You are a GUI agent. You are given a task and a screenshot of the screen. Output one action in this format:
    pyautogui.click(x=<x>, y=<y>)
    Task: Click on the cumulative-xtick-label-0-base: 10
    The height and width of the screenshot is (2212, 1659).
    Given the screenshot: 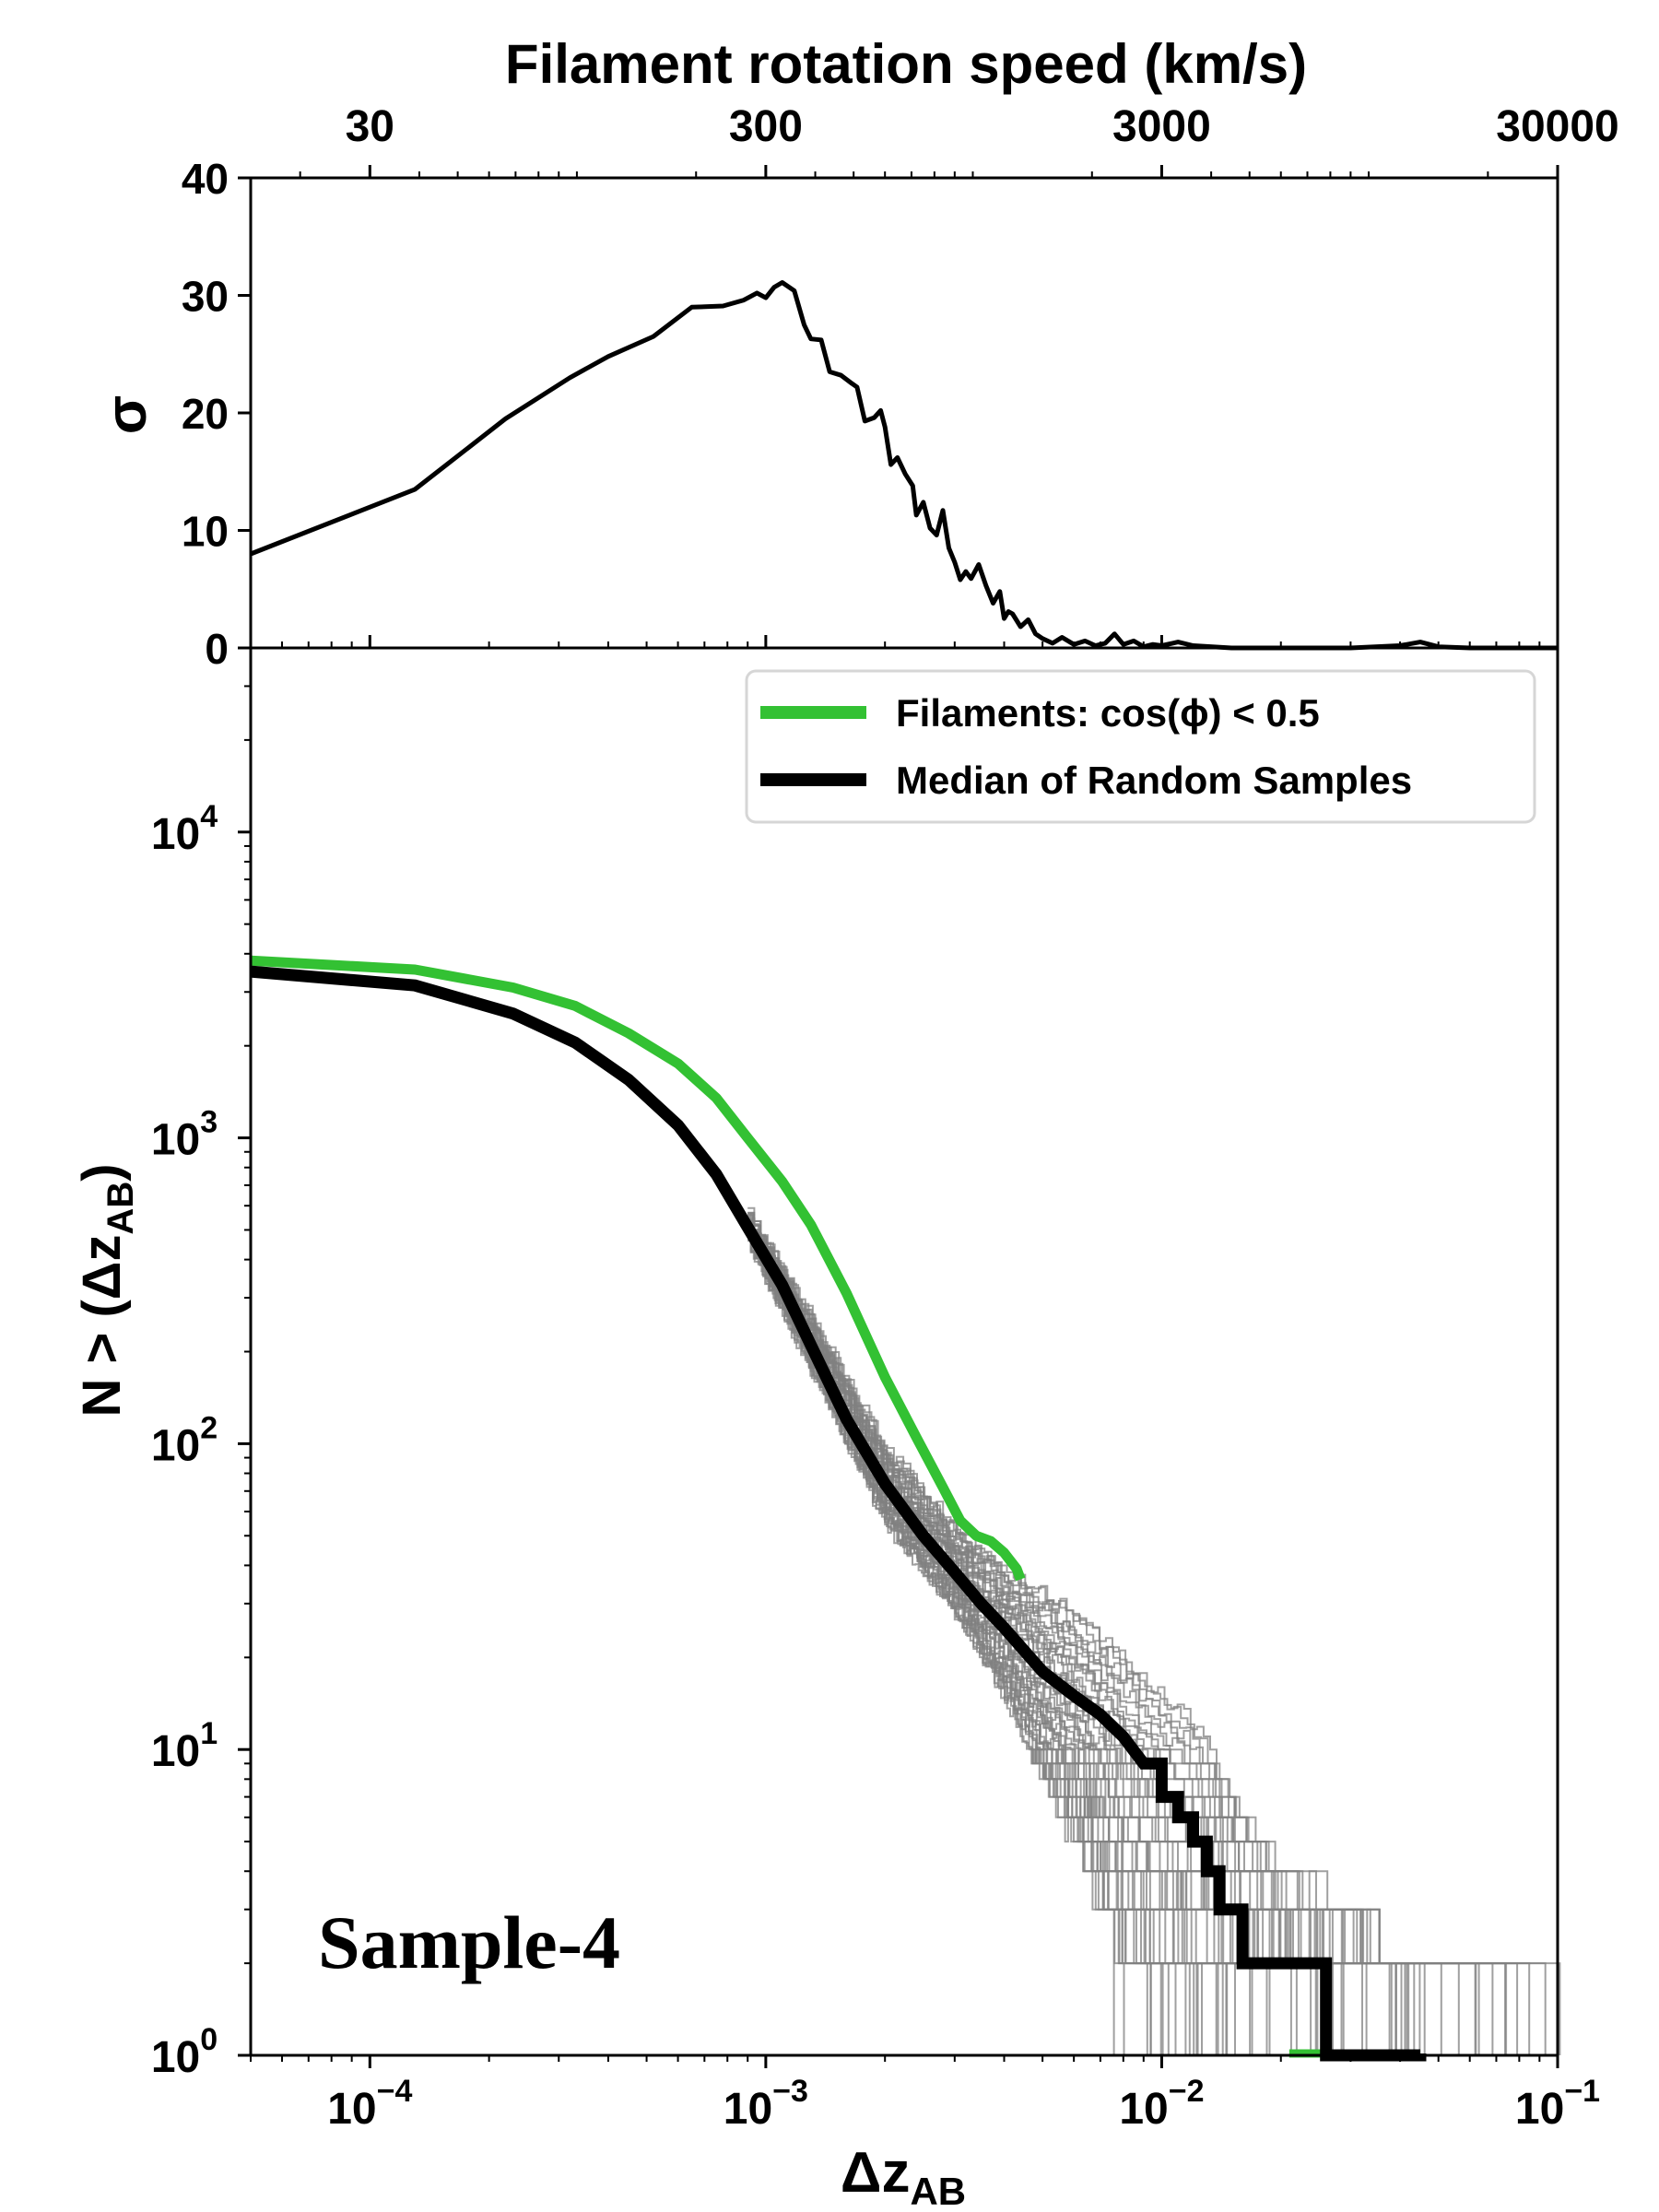 What is the action you would take?
    pyautogui.click(x=351, y=2109)
    